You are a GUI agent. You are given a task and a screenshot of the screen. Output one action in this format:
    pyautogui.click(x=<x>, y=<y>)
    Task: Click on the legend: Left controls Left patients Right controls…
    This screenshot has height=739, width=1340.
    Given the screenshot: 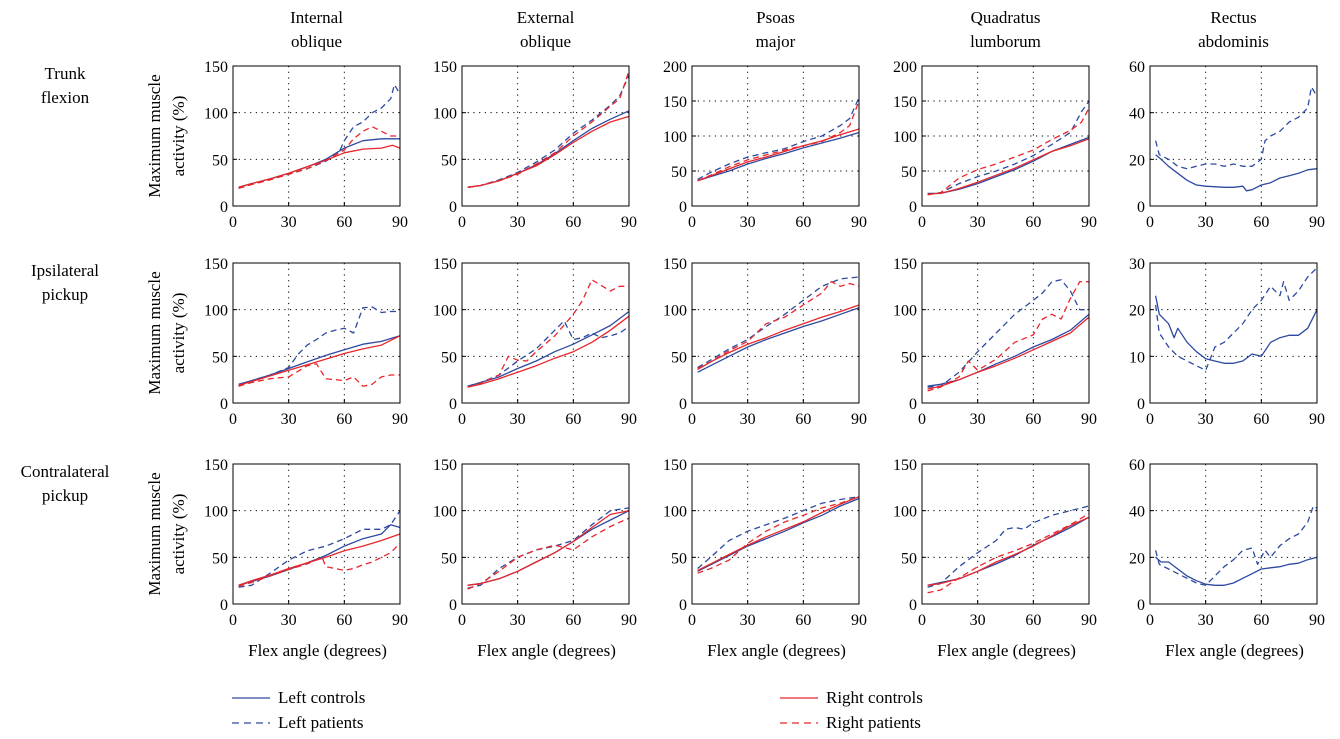 What is the action you would take?
    pyautogui.click(x=577, y=710)
    